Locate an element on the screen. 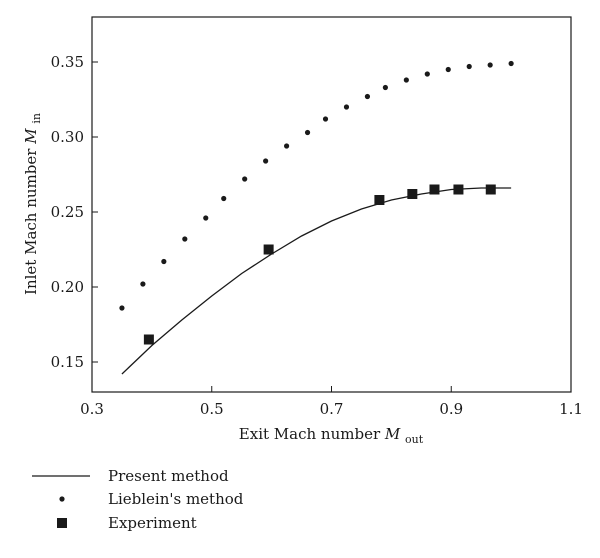 The width and height of the screenshot is (600, 558). x-tick-label: 0.3 is located at coordinates (92, 409).